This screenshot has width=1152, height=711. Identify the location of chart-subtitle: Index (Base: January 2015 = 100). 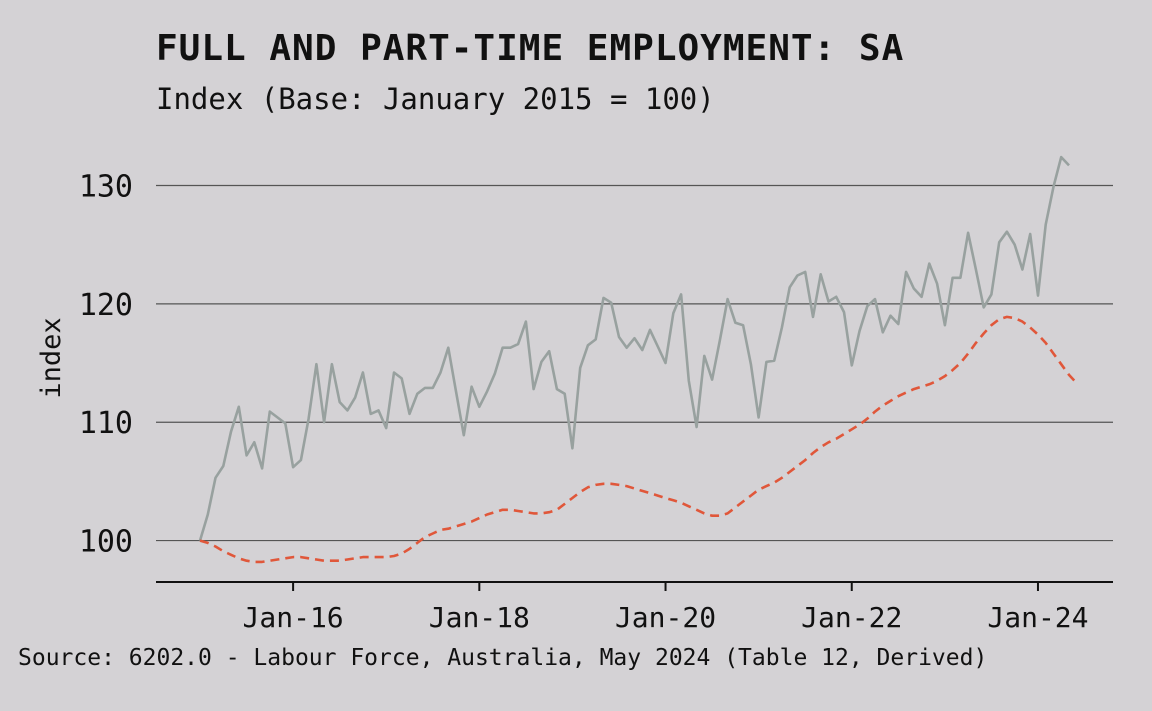
(435, 99).